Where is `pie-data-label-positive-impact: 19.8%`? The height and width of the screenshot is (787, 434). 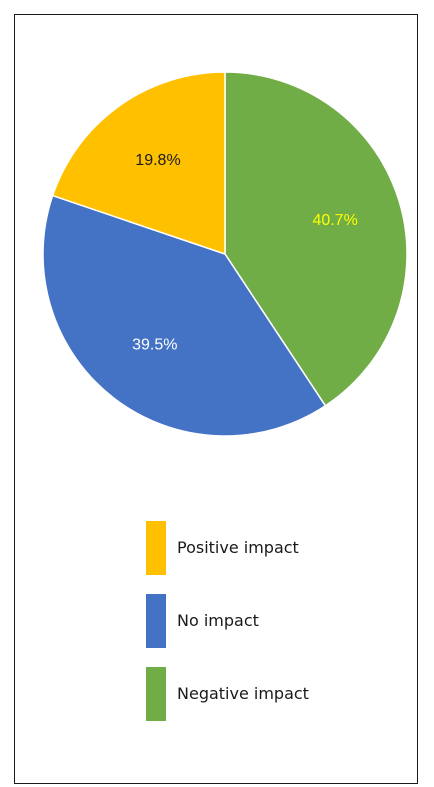
pie-data-label-positive-impact: 19.8% is located at coordinates (157, 160).